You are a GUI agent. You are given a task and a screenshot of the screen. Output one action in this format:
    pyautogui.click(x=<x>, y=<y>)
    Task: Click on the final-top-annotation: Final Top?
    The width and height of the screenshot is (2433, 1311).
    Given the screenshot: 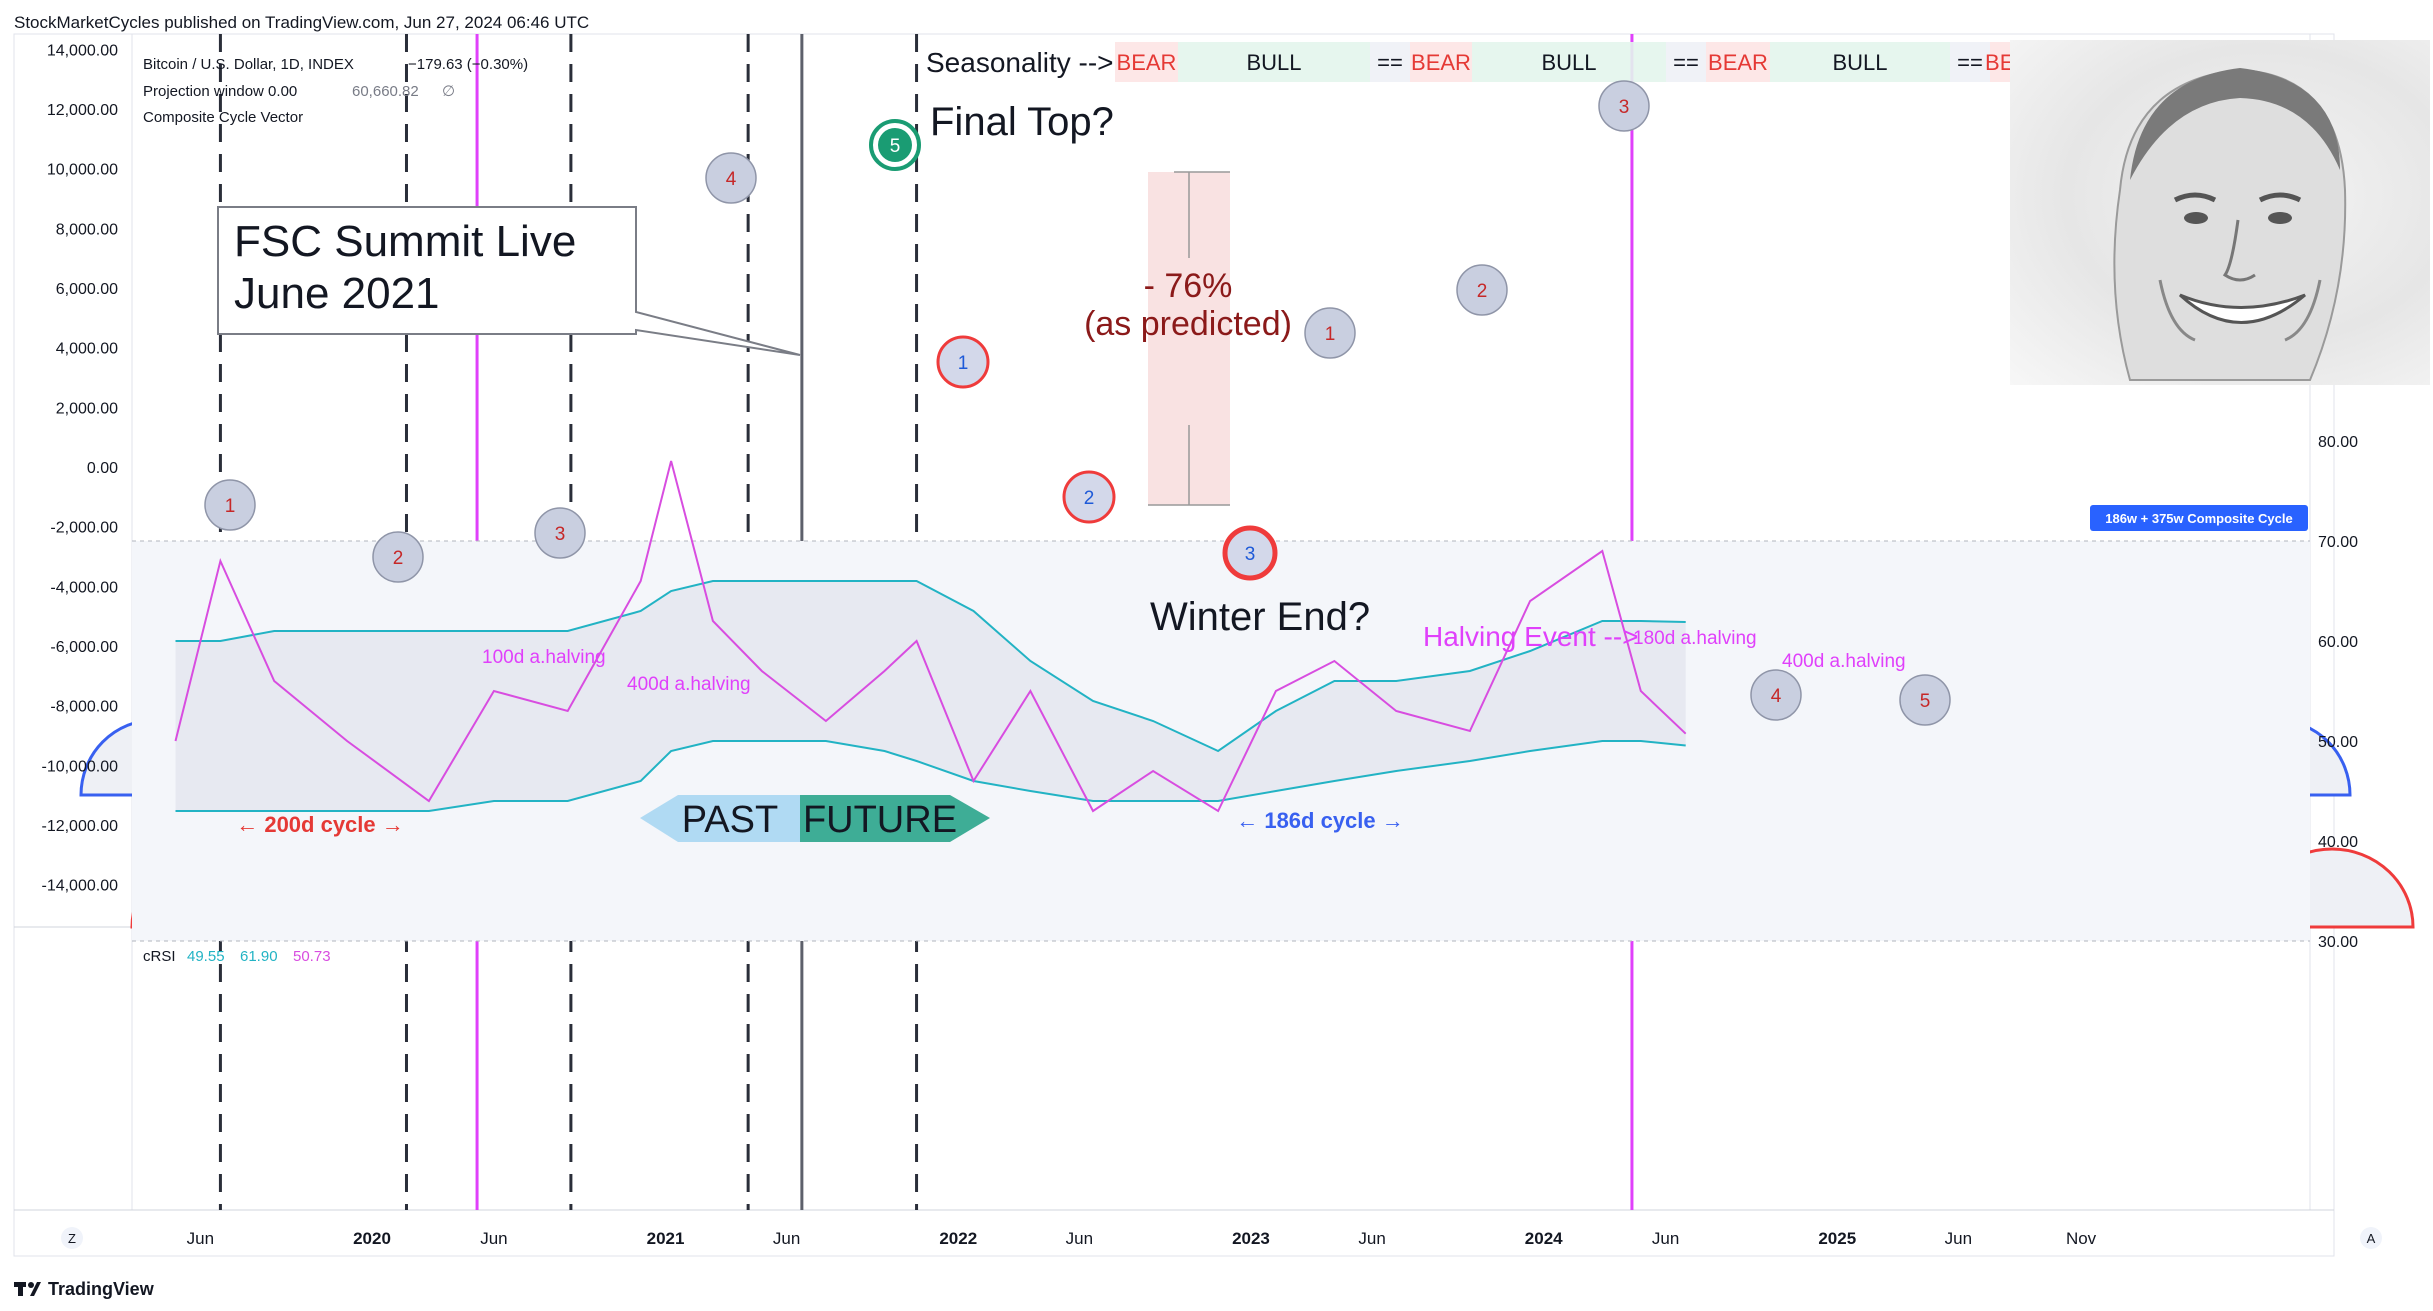 What is the action you would take?
    pyautogui.click(x=1022, y=122)
    